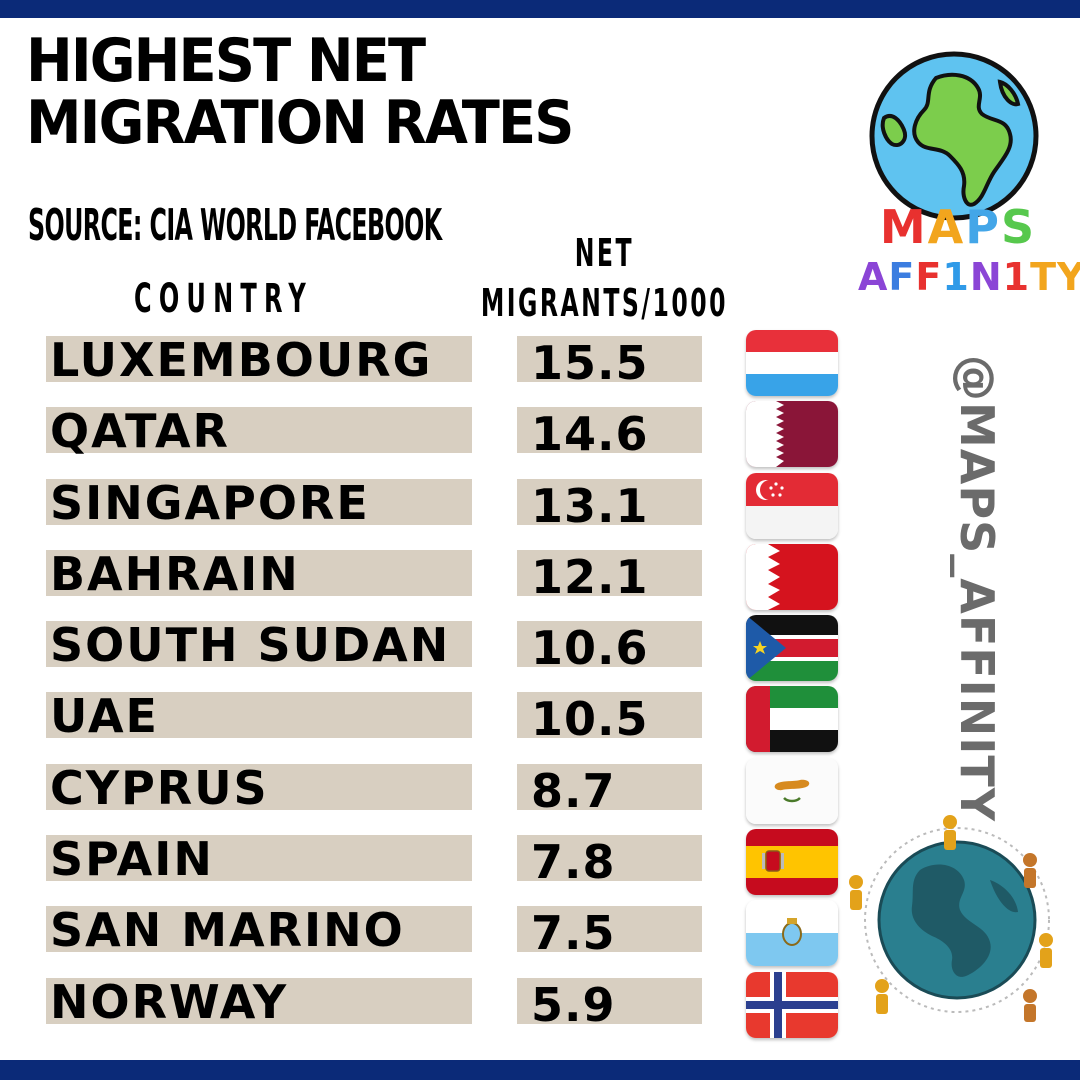 The height and width of the screenshot is (1080, 1080). I want to click on maps-letter: S, so click(1018, 227).